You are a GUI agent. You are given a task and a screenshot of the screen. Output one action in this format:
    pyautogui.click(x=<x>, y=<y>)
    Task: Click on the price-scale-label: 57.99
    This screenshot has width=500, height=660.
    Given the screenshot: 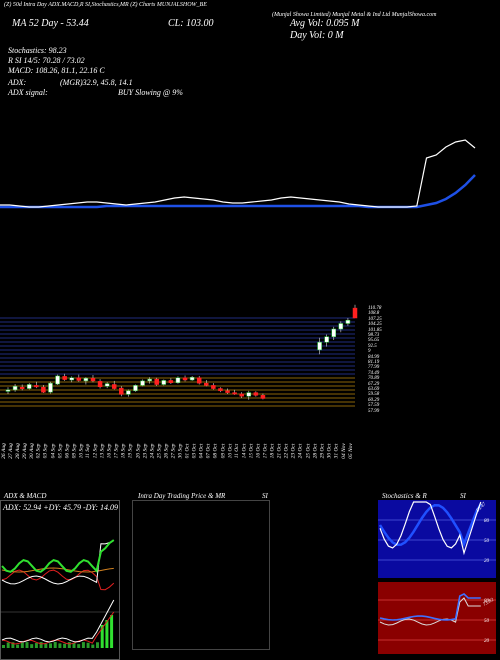 What is the action you would take?
    pyautogui.click(x=374, y=411)
    